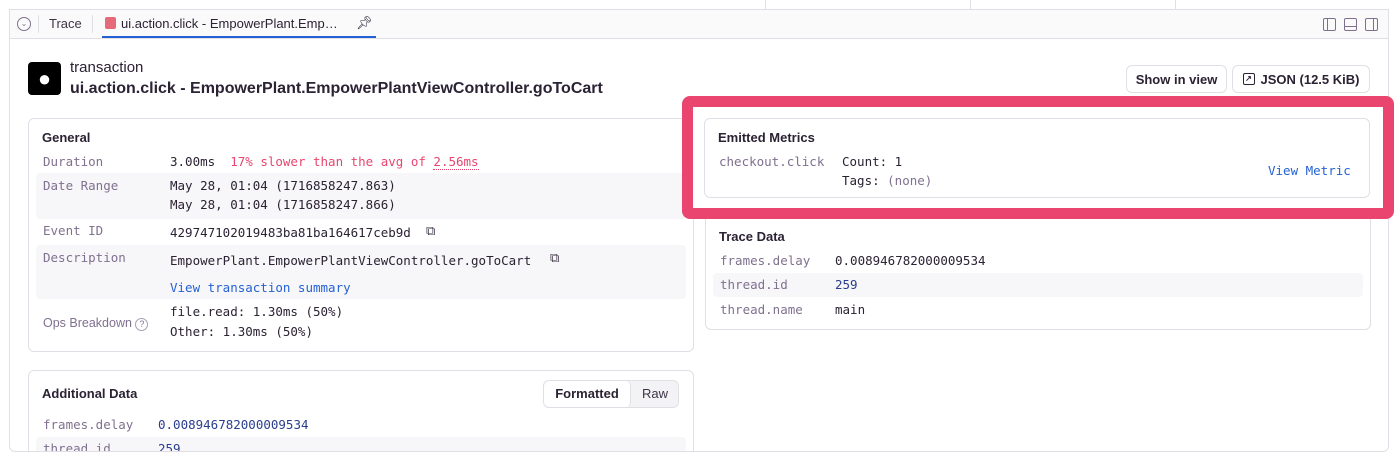 This screenshot has height=464, width=1400. I want to click on row-label: Ops Breakdown ?, so click(96, 323).